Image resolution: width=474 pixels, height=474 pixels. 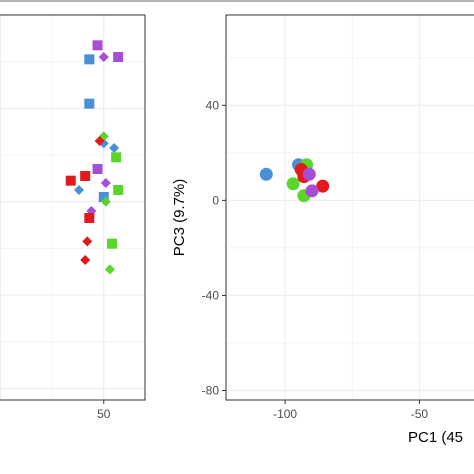 What do you see at coordinates (211, 390) in the screenshot?
I see `y-tick-label: -80` at bounding box center [211, 390].